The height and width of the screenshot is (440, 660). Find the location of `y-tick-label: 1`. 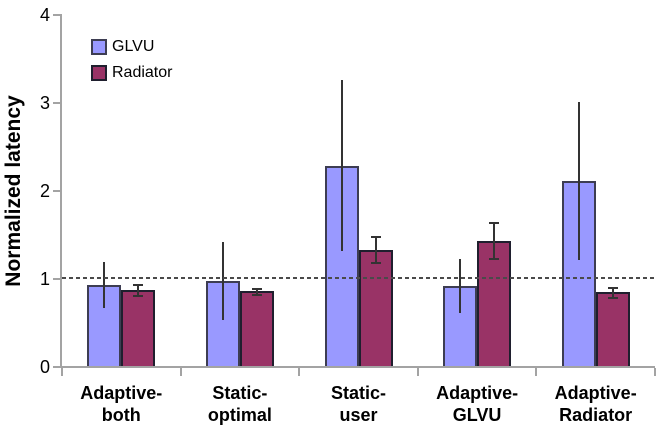

y-tick-label: 1 is located at coordinates (44, 279).